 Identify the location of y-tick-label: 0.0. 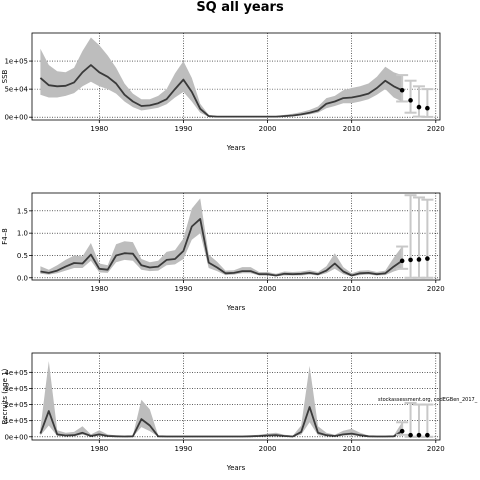
(22, 278).